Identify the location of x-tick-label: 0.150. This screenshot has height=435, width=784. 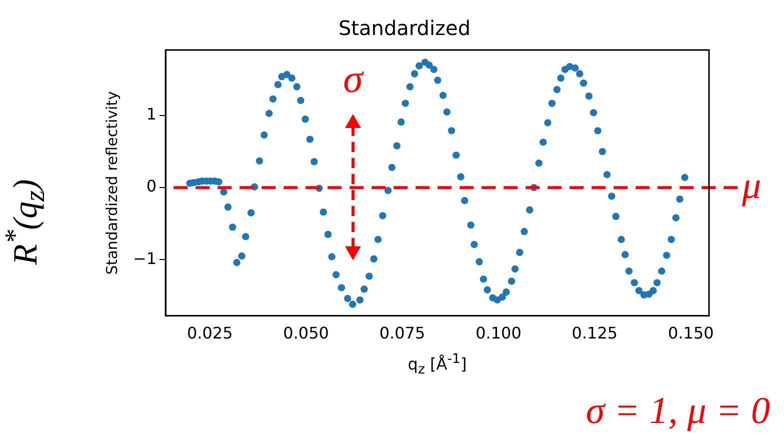
(691, 333).